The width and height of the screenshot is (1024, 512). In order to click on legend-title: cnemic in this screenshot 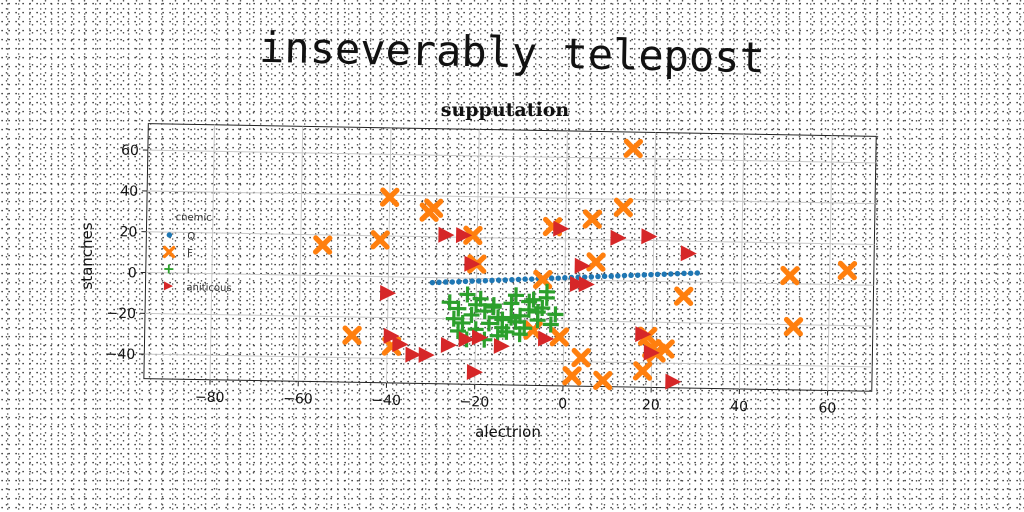, I will do `click(194, 218)`.